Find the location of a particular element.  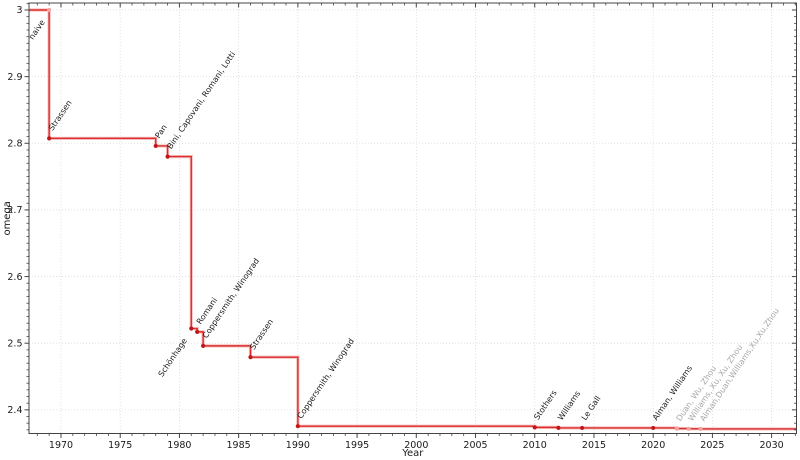

point-label: Coppersmith, Winograd is located at coordinates (326, 378).